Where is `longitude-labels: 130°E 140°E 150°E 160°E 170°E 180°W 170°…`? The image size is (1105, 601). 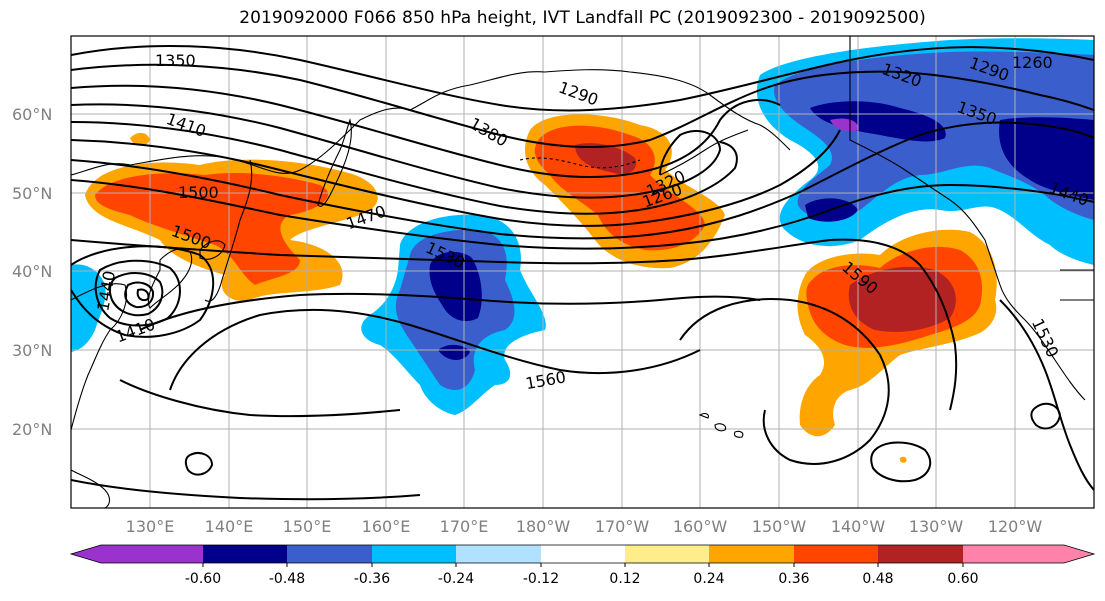 longitude-labels: 130°E 140°E 150°E 160°E 170°E 180°W 170°… is located at coordinates (584, 526).